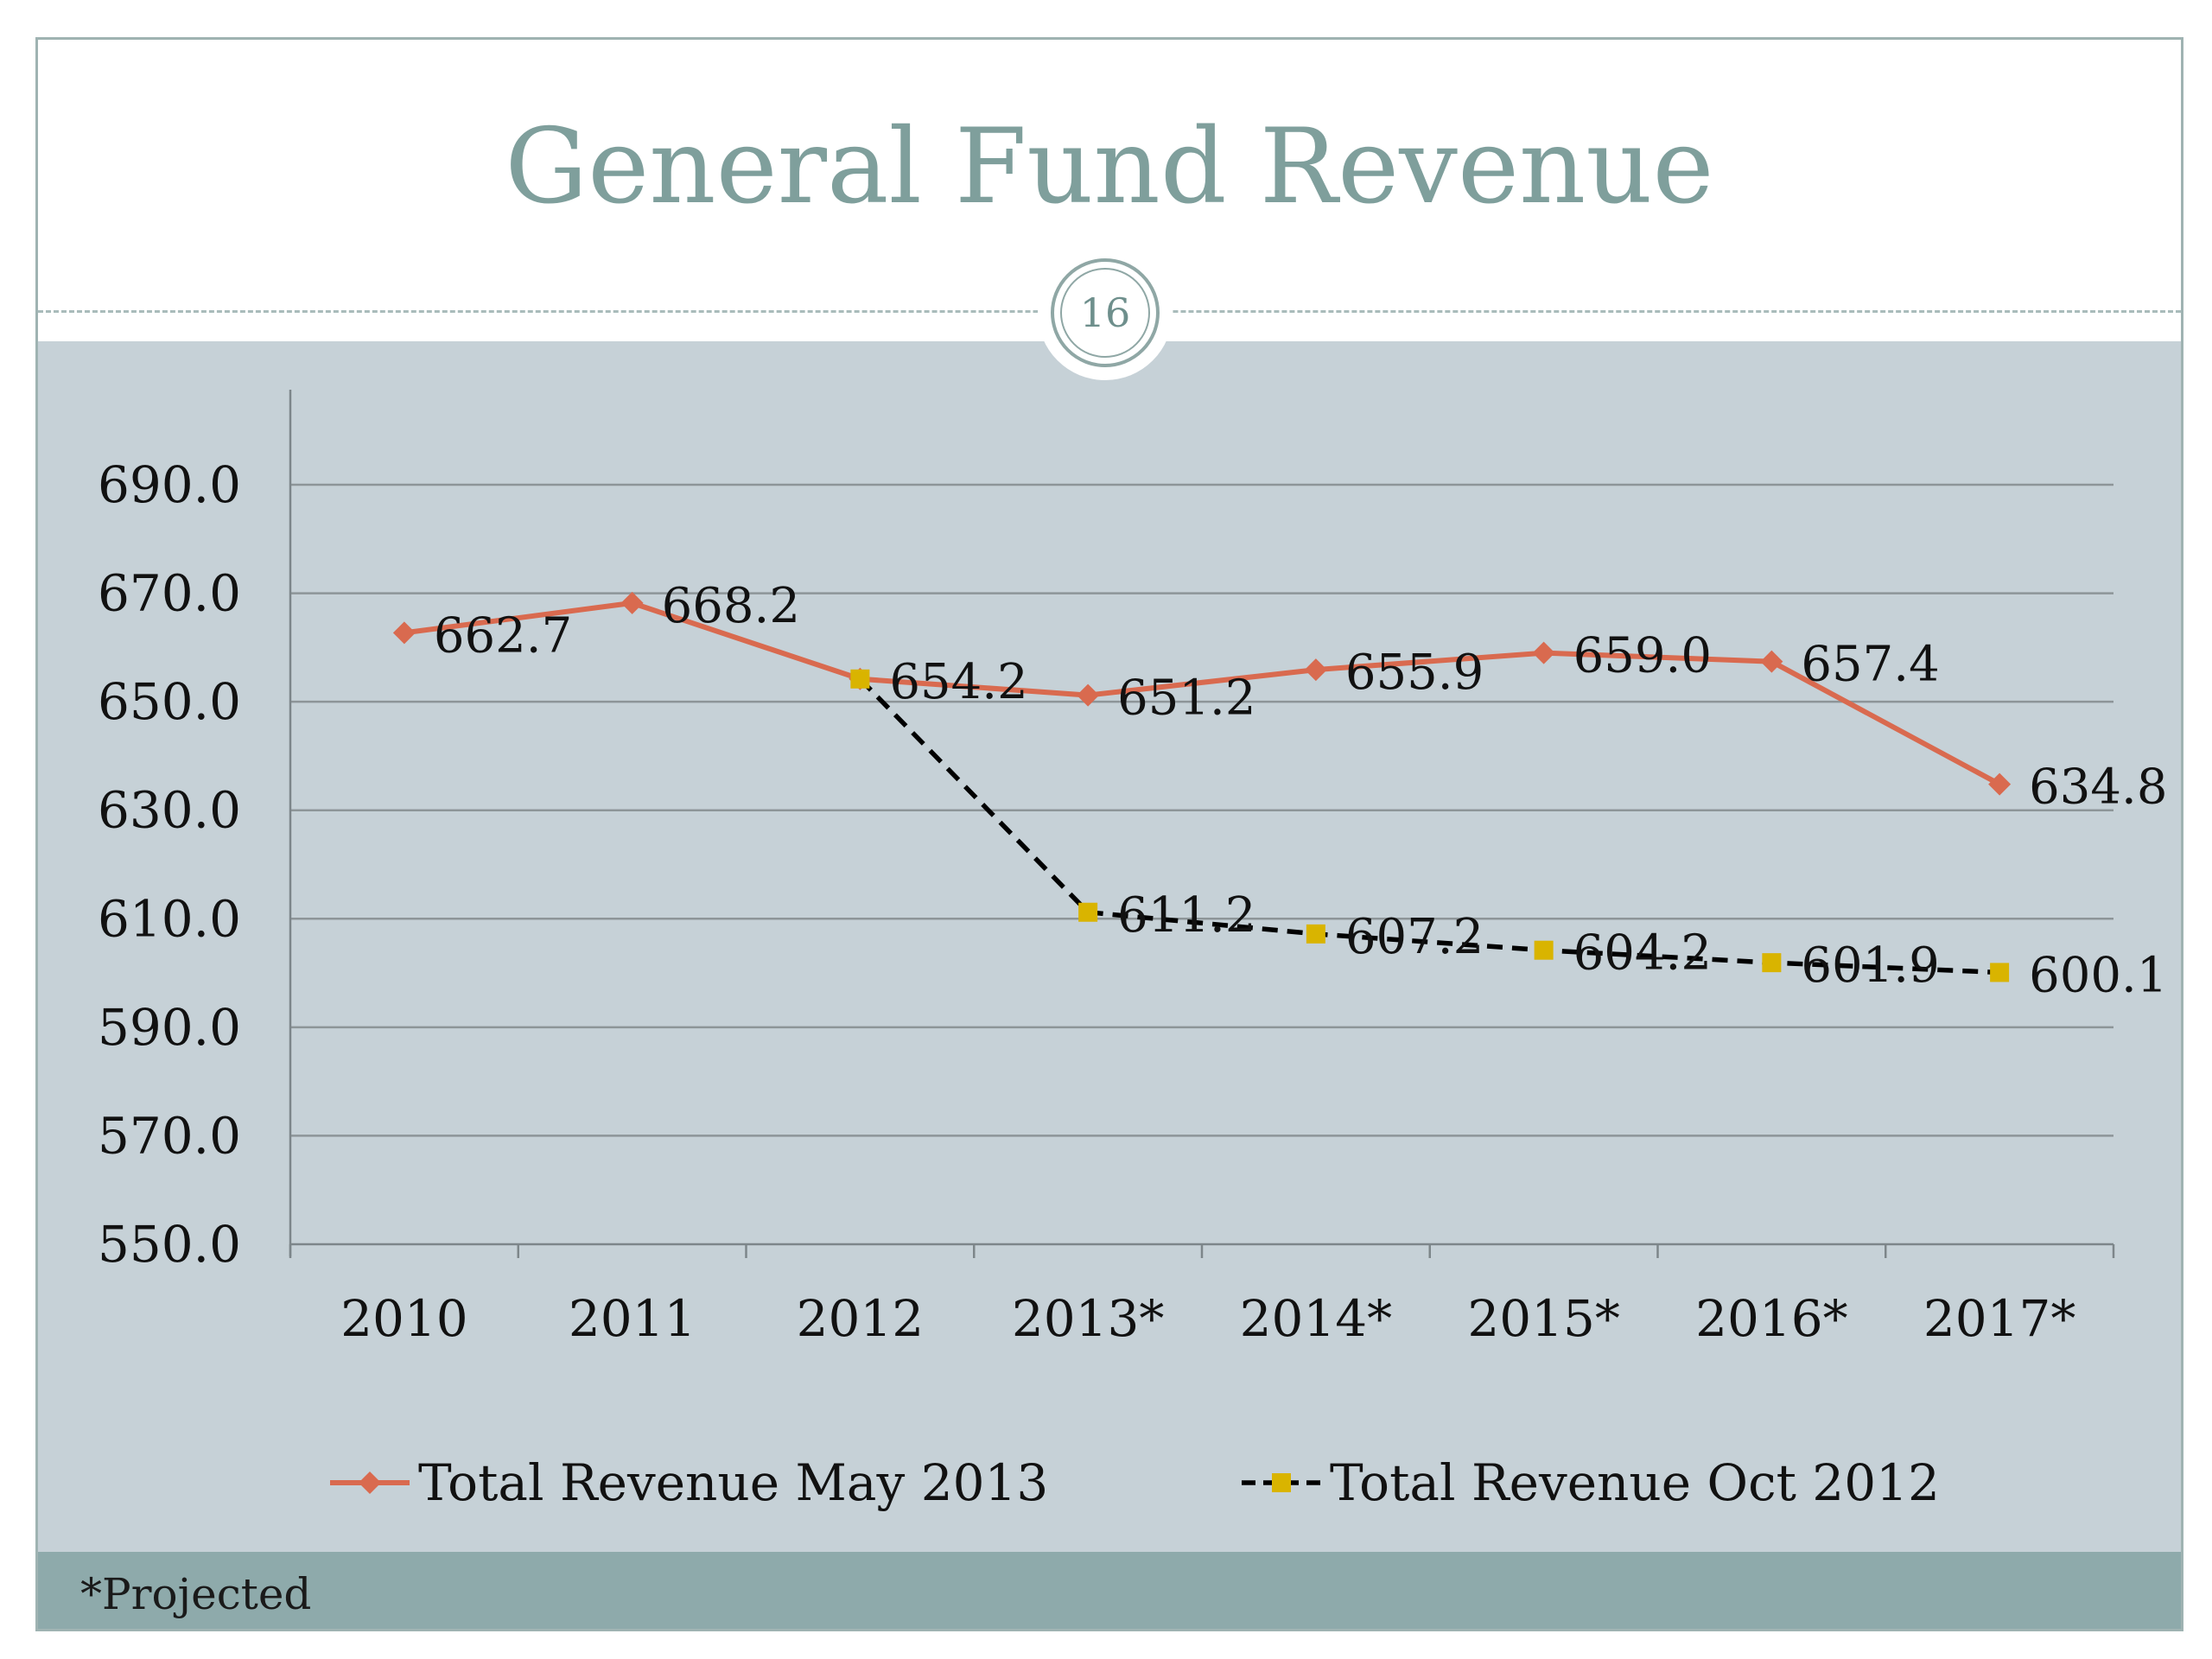 The height and width of the screenshot is (1659, 2212). What do you see at coordinates (169, 1027) in the screenshot?
I see `y-tick-label: 590.0` at bounding box center [169, 1027].